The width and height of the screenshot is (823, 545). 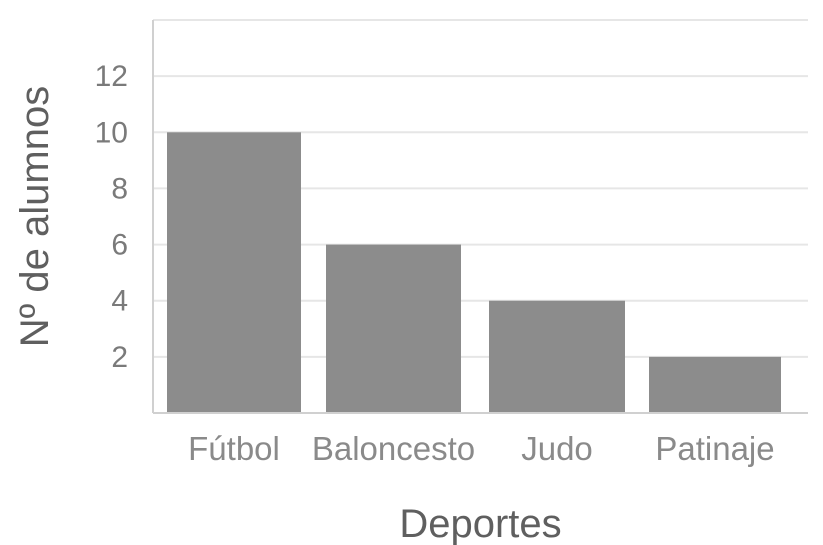 What do you see at coordinates (111, 132) in the screenshot?
I see `y-tick-label: 10` at bounding box center [111, 132].